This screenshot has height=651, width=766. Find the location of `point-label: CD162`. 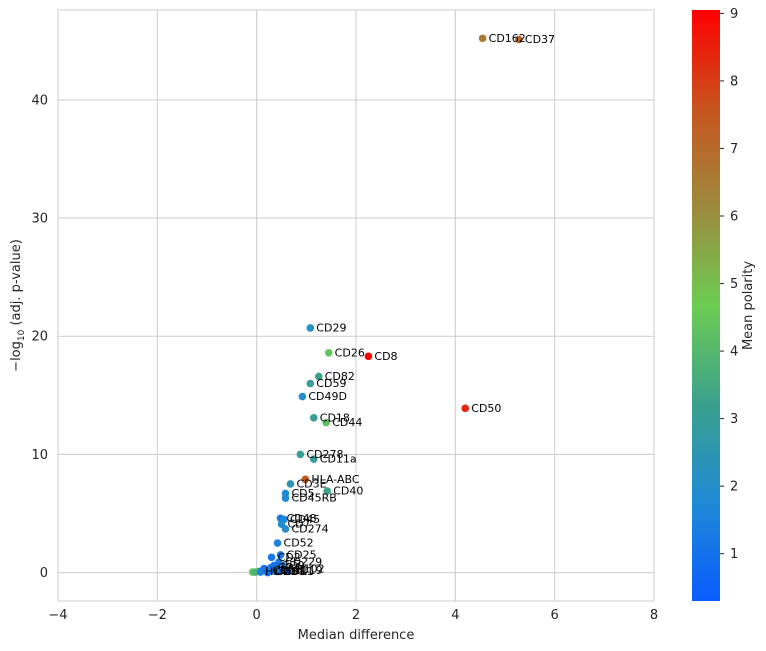

point-label: CD162 is located at coordinates (507, 38).